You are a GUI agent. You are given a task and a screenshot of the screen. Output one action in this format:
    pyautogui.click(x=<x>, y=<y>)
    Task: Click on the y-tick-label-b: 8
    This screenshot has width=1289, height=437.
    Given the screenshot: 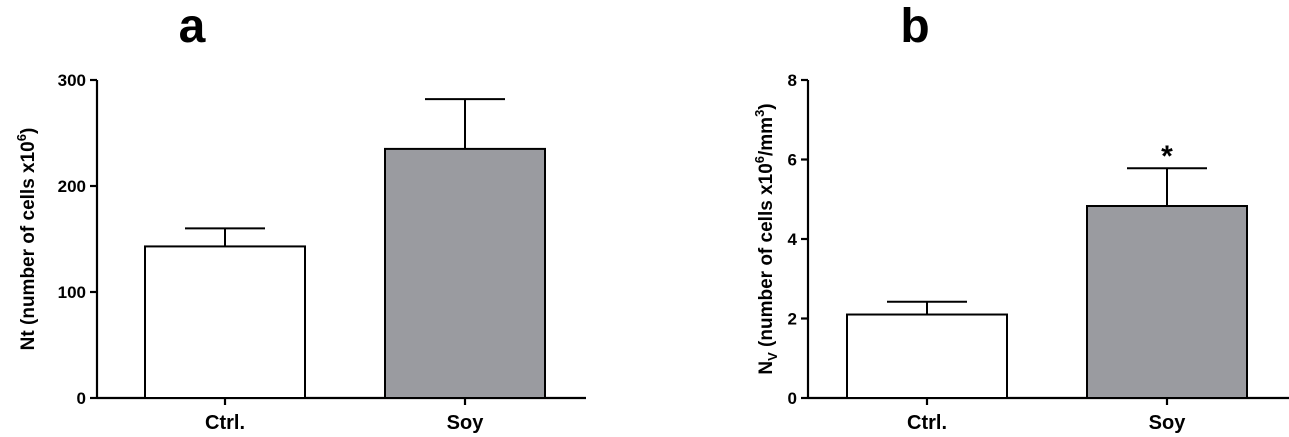 What is the action you would take?
    pyautogui.click(x=792, y=80)
    